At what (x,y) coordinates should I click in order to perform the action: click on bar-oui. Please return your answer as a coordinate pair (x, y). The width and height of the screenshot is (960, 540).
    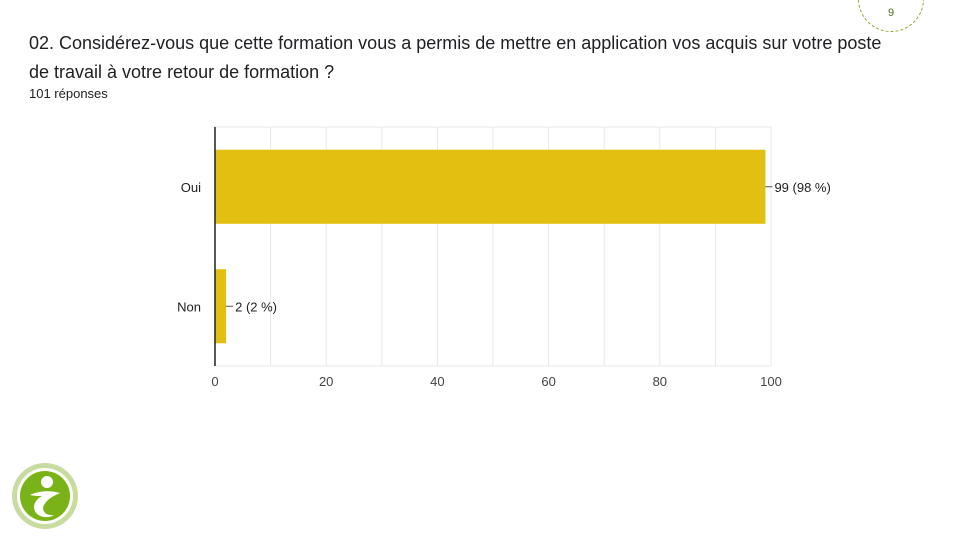
    Looking at the image, I should click on (490, 186).